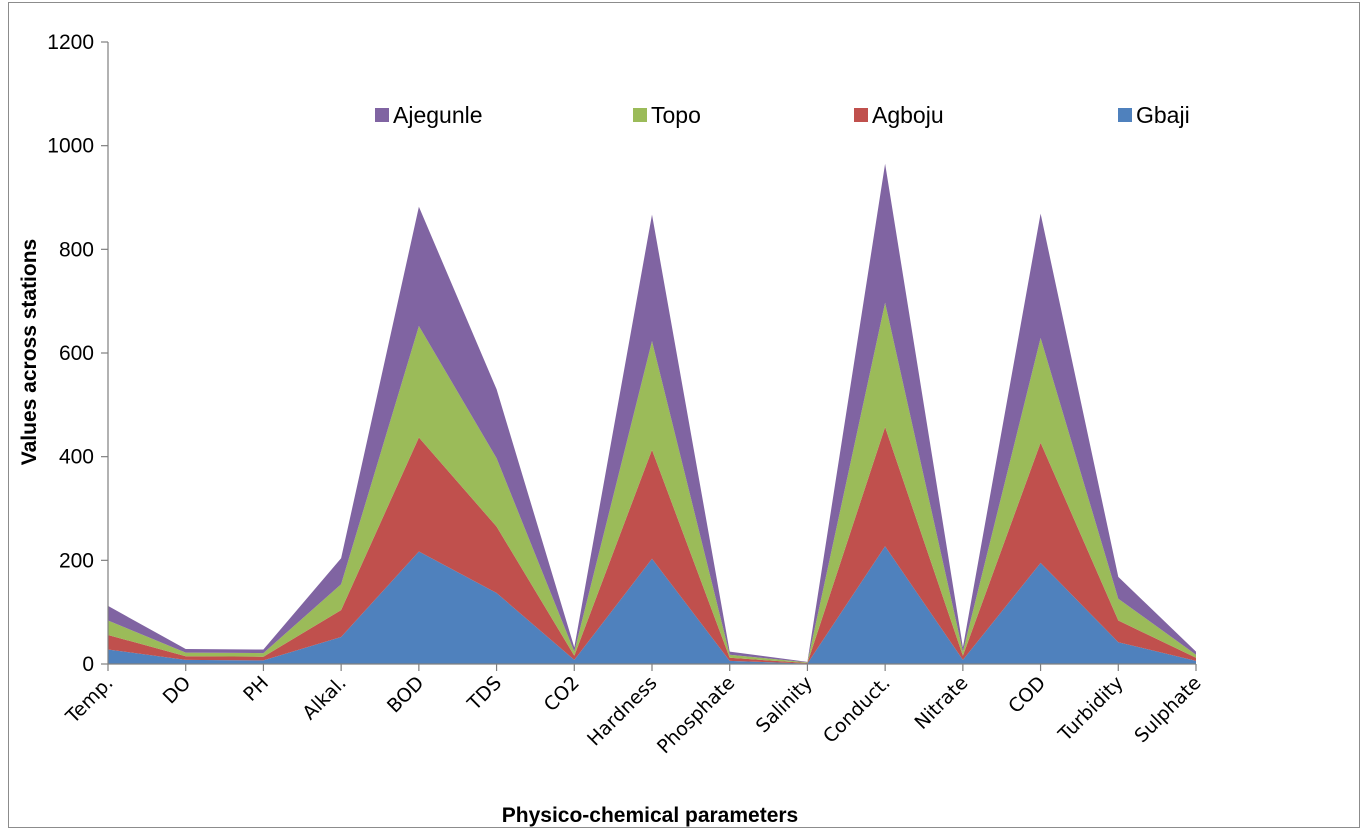  What do you see at coordinates (640, 115) in the screenshot?
I see `legend-swatch-topo` at bounding box center [640, 115].